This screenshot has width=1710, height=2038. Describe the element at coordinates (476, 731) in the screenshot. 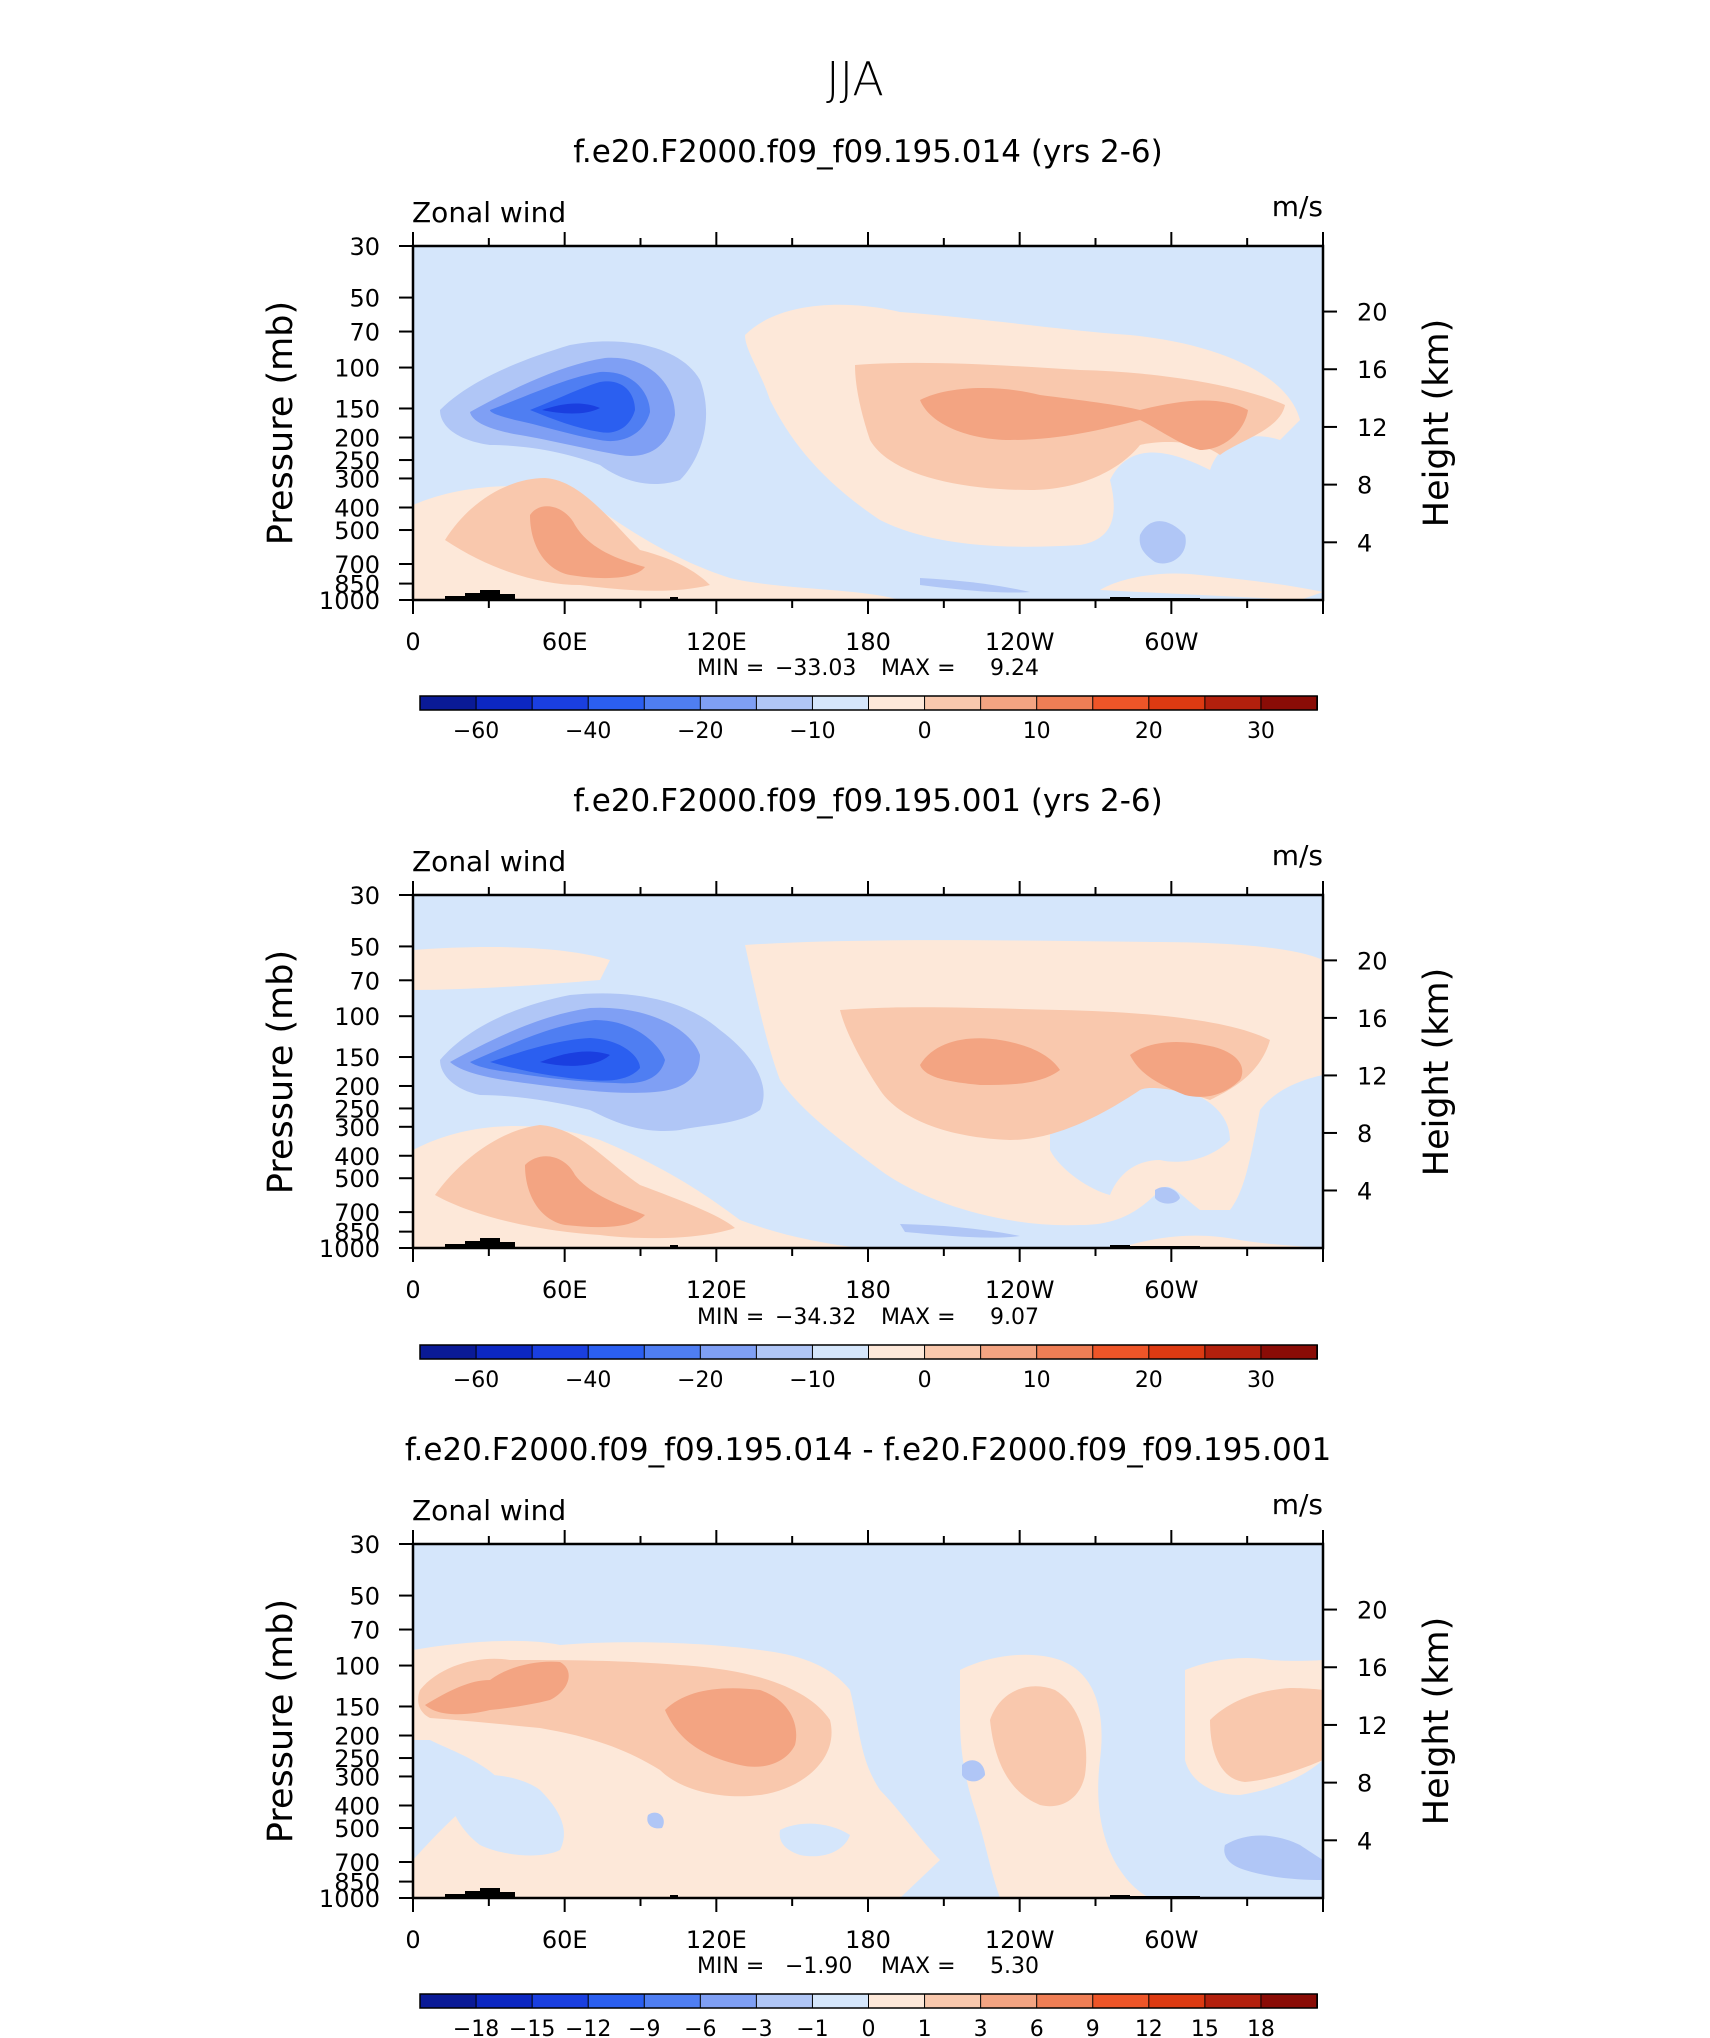

I see `colorbar-label: −60` at that location.